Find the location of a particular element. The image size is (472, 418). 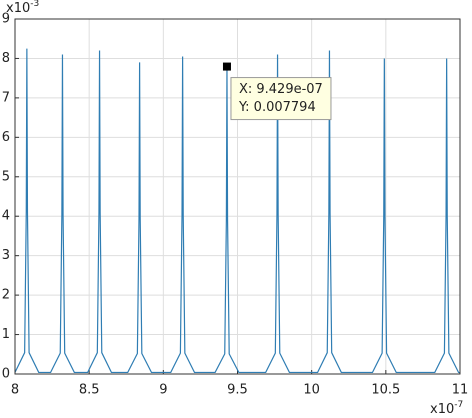

y-tick-label: 3 is located at coordinates (6, 255).